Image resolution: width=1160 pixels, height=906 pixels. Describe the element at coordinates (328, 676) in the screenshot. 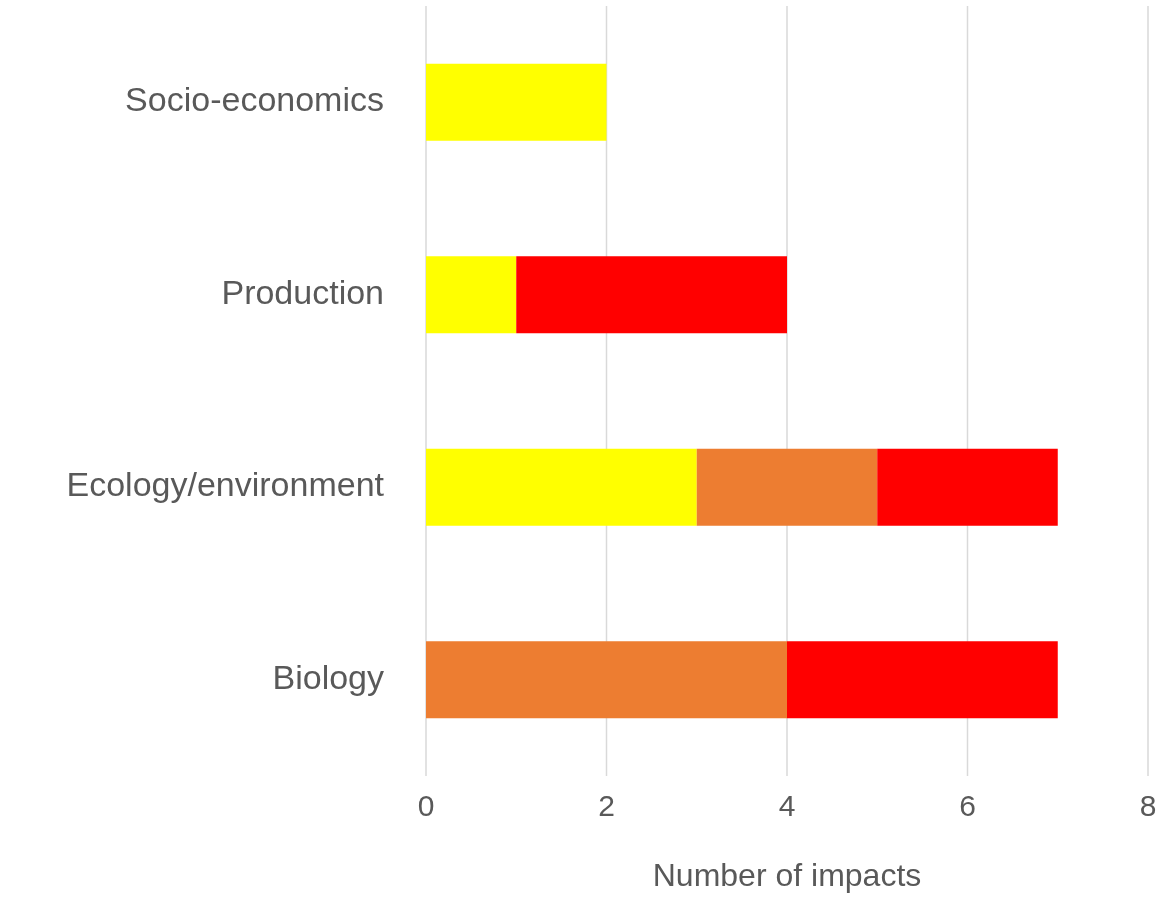

I see `y-tick-label: Biology` at that location.